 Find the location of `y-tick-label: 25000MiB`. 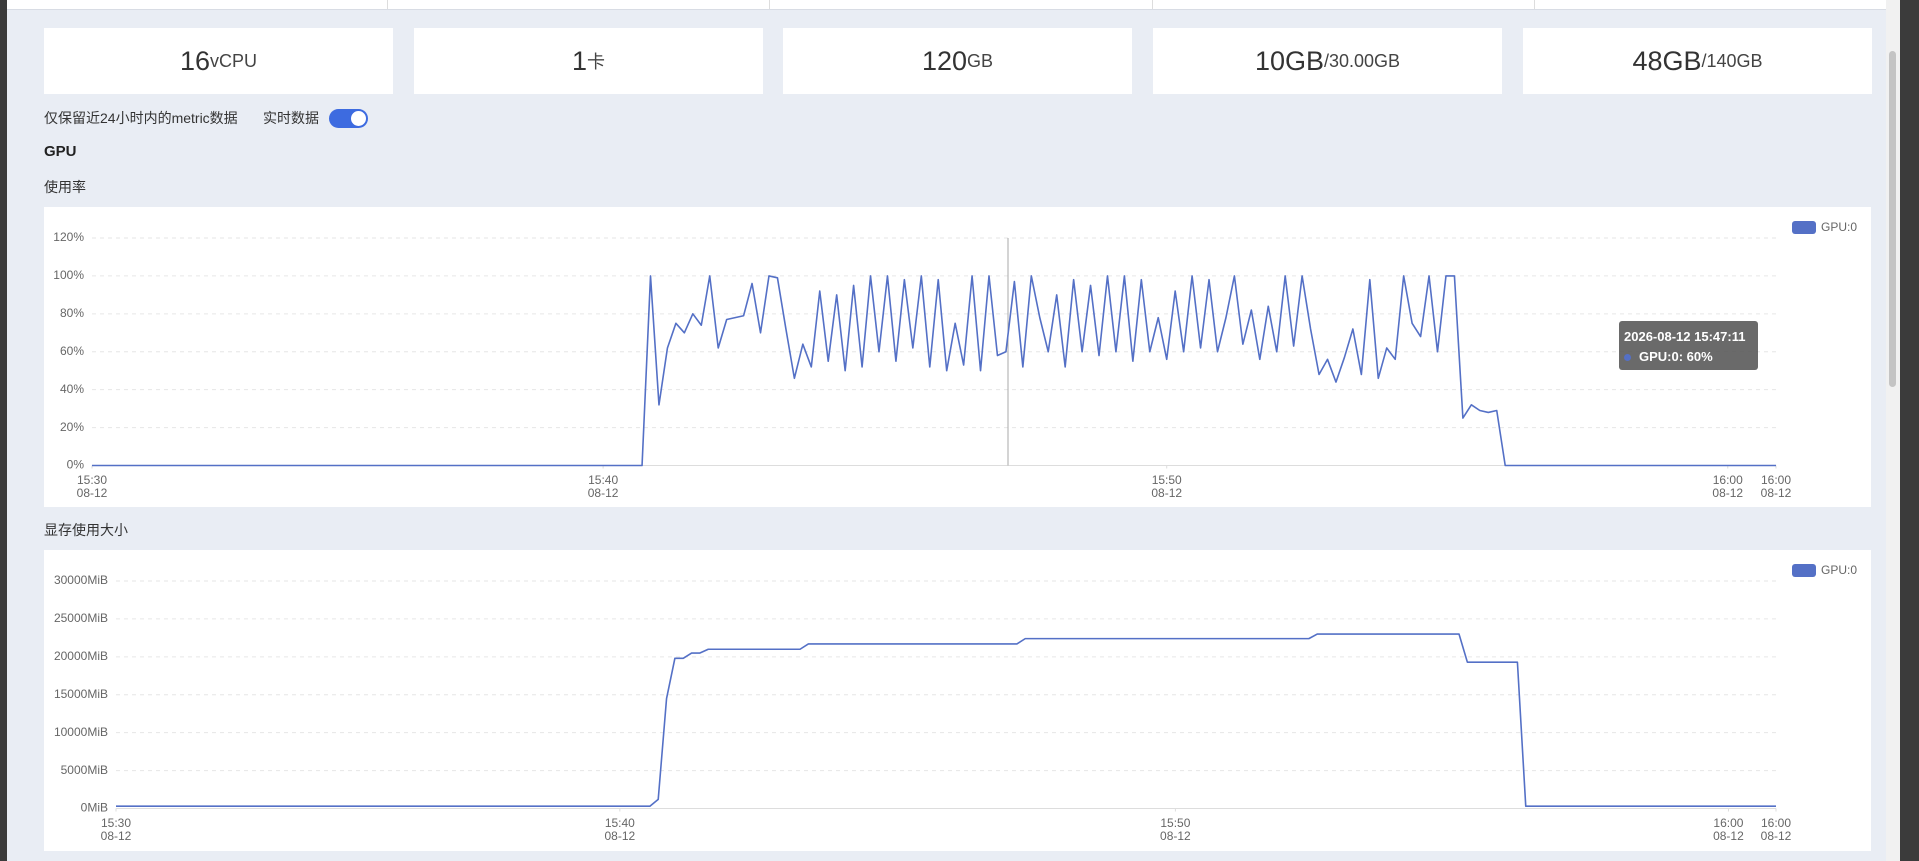

y-tick-label: 25000MiB is located at coordinates (81, 618).